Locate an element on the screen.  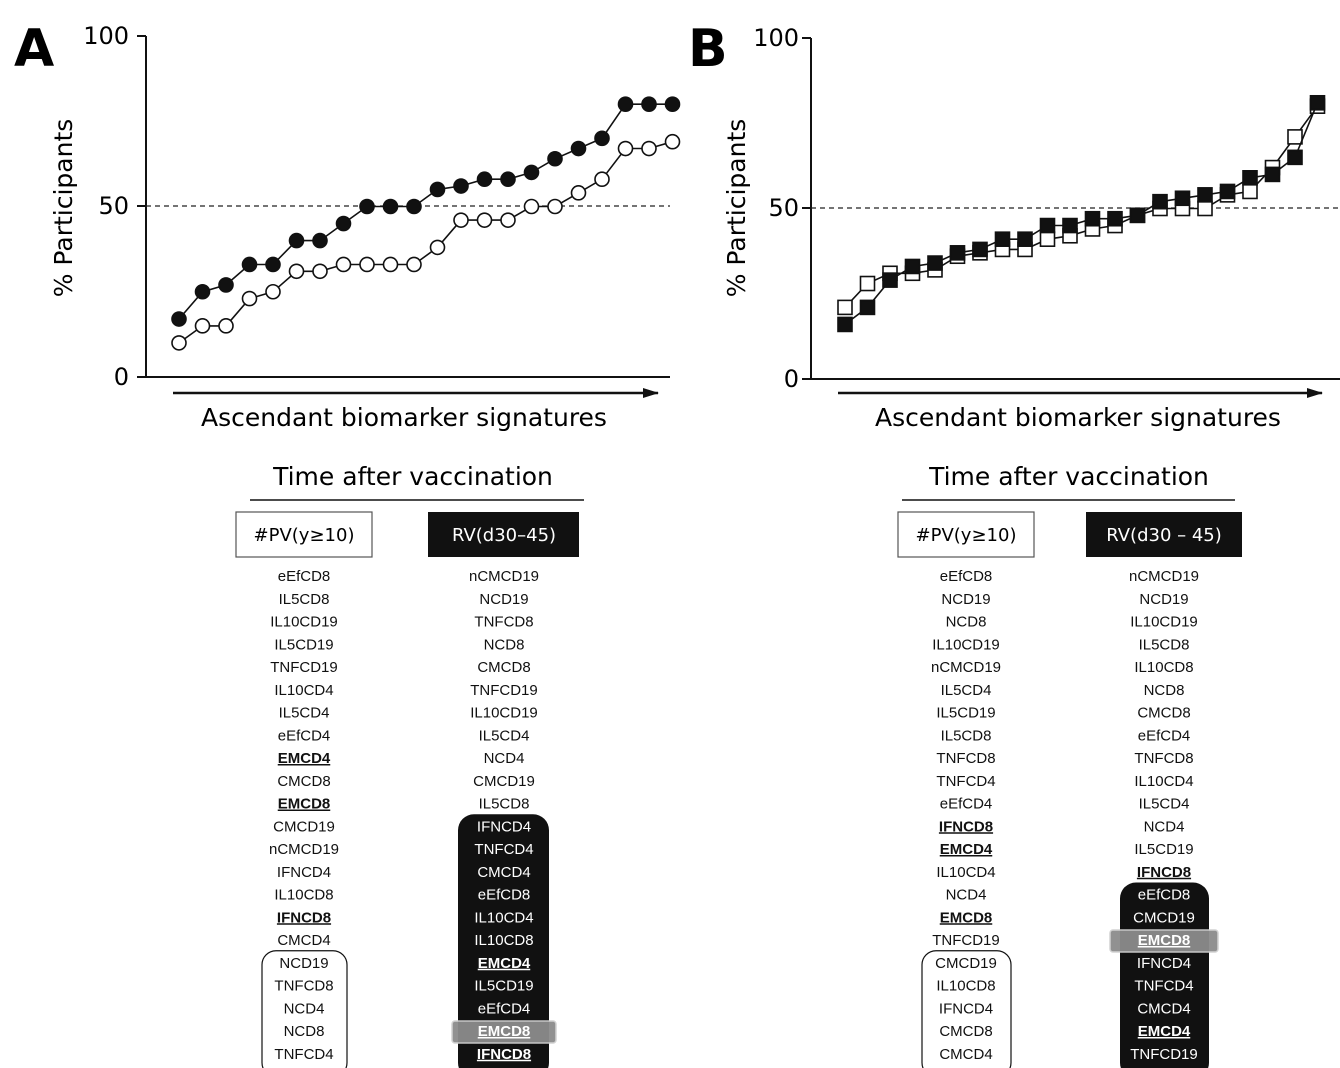
left-list-item-a-2: IL10CD19 is located at coordinates (304, 622).